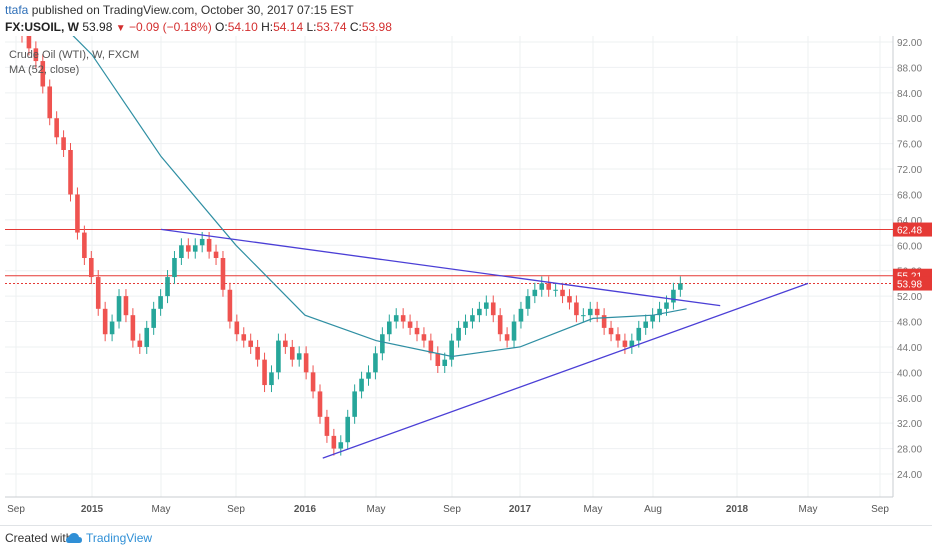 The width and height of the screenshot is (932, 551). Describe the element at coordinates (74, 538) in the screenshot. I see `tradingview-cloud-icon` at that location.